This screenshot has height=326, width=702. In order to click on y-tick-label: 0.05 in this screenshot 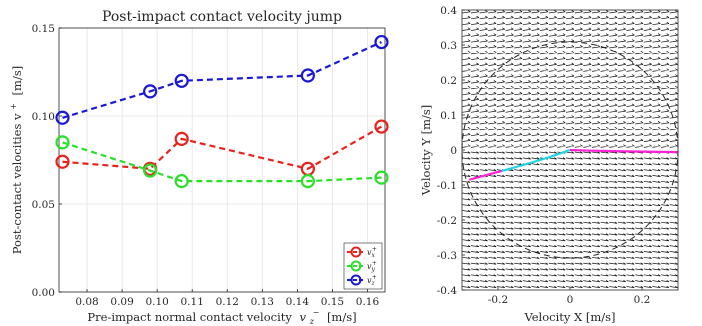, I will do `click(43, 205)`.